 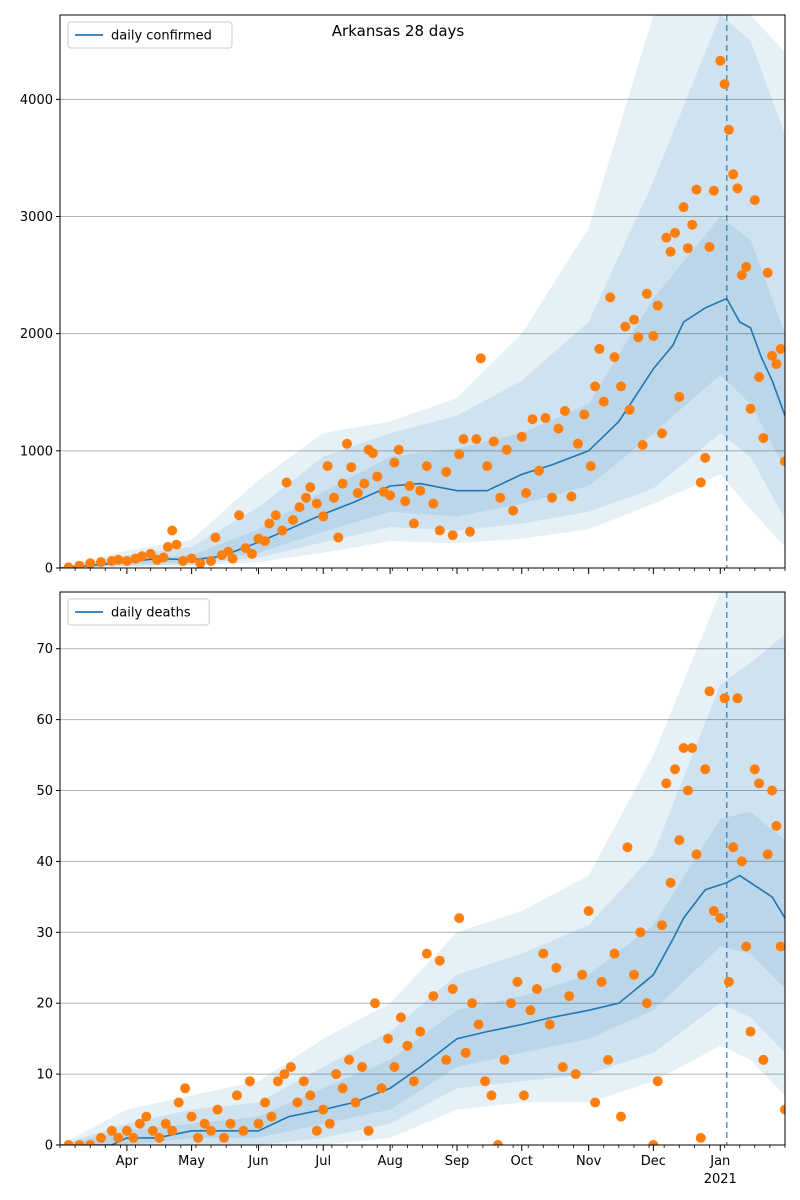 I want to click on y-tick-label: 20, so click(x=44, y=1004).